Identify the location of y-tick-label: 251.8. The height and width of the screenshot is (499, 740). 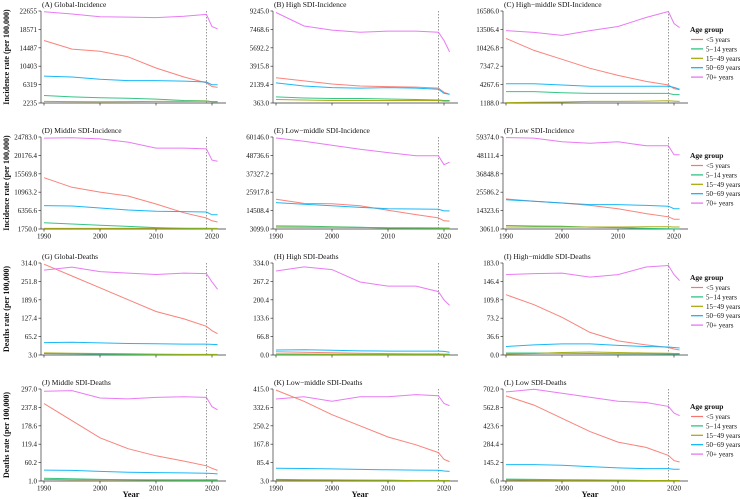
(29, 282).